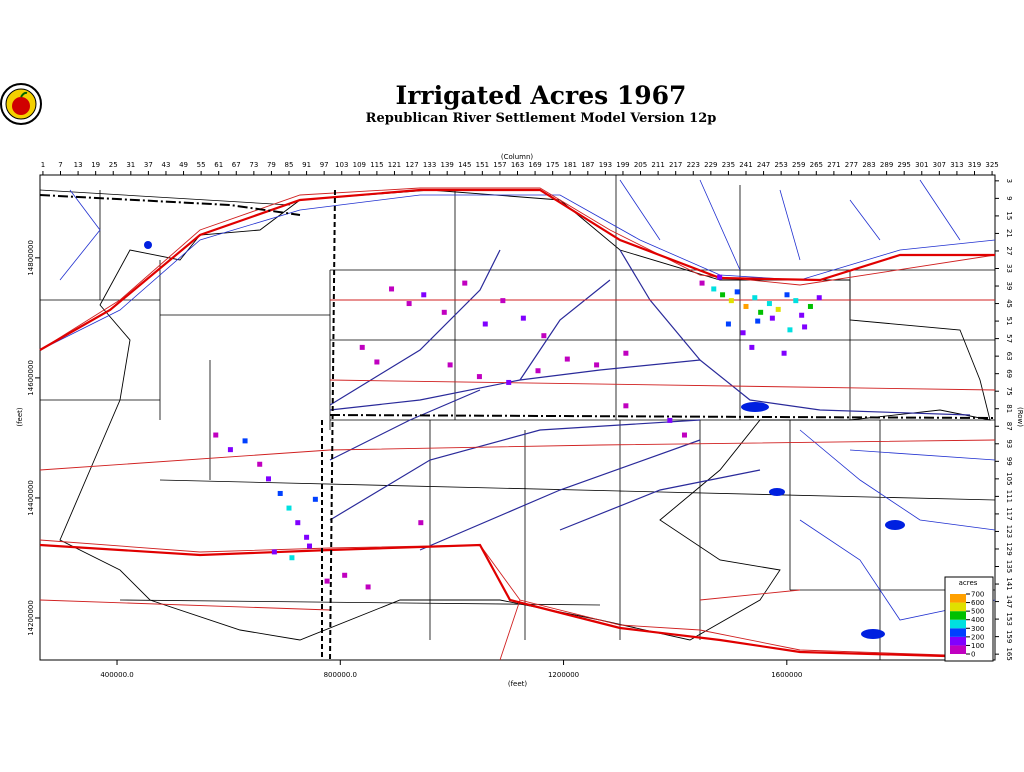 This screenshot has width=1024, height=772. Describe the element at coordinates (340, 675) in the screenshot. I see `x-tick-label: 800000.0` at that location.